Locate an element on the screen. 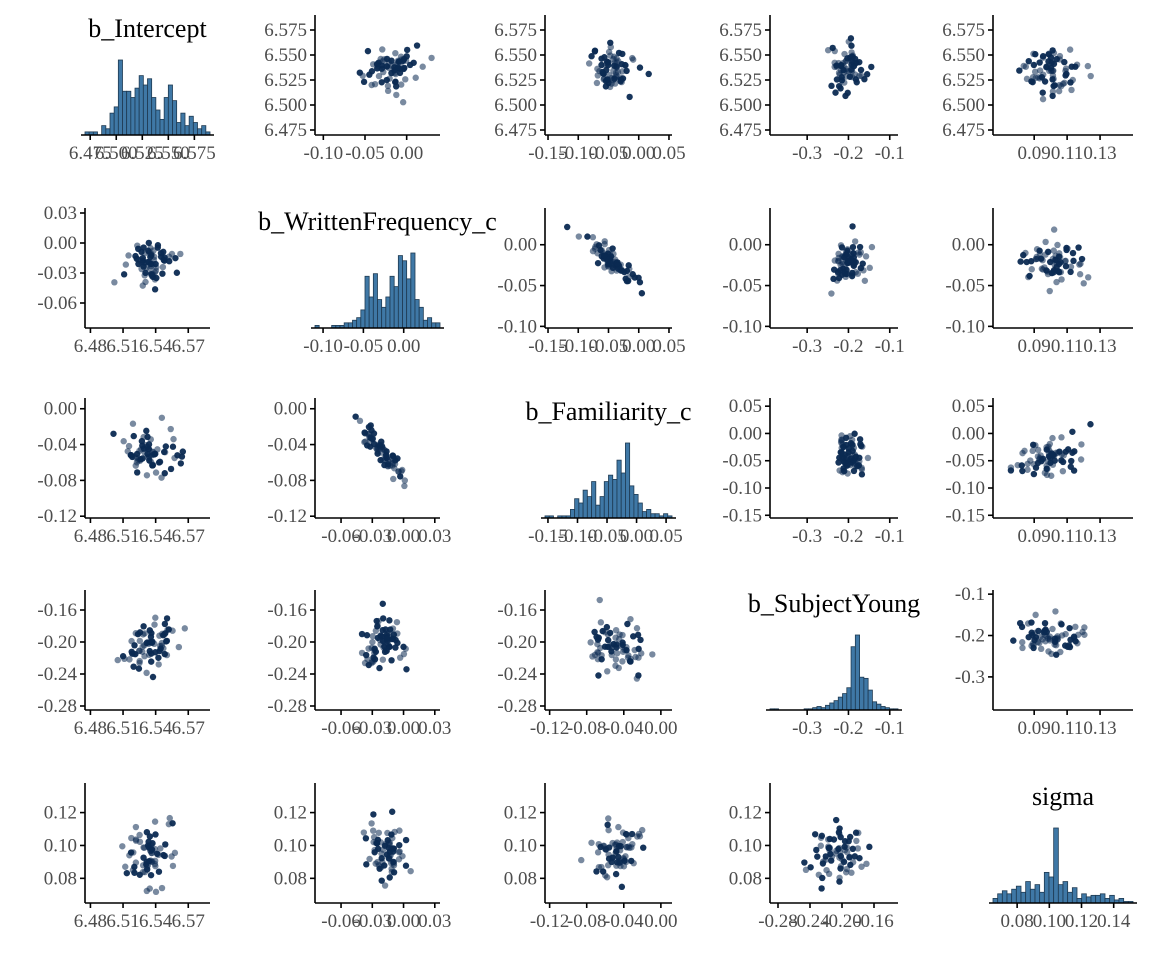  x-tick-label: 6.575 is located at coordinates (194, 153).